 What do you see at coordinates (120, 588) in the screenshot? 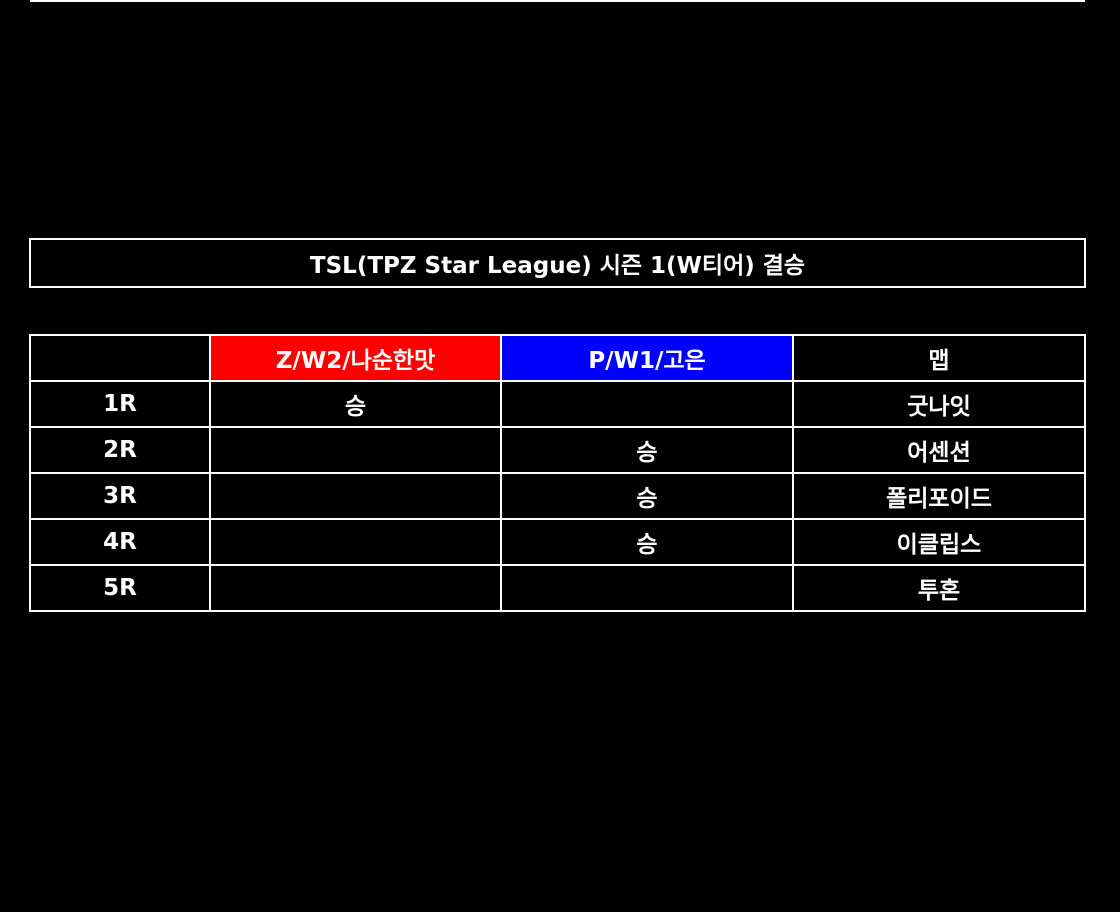
I see `round-cell: 5R` at bounding box center [120, 588].